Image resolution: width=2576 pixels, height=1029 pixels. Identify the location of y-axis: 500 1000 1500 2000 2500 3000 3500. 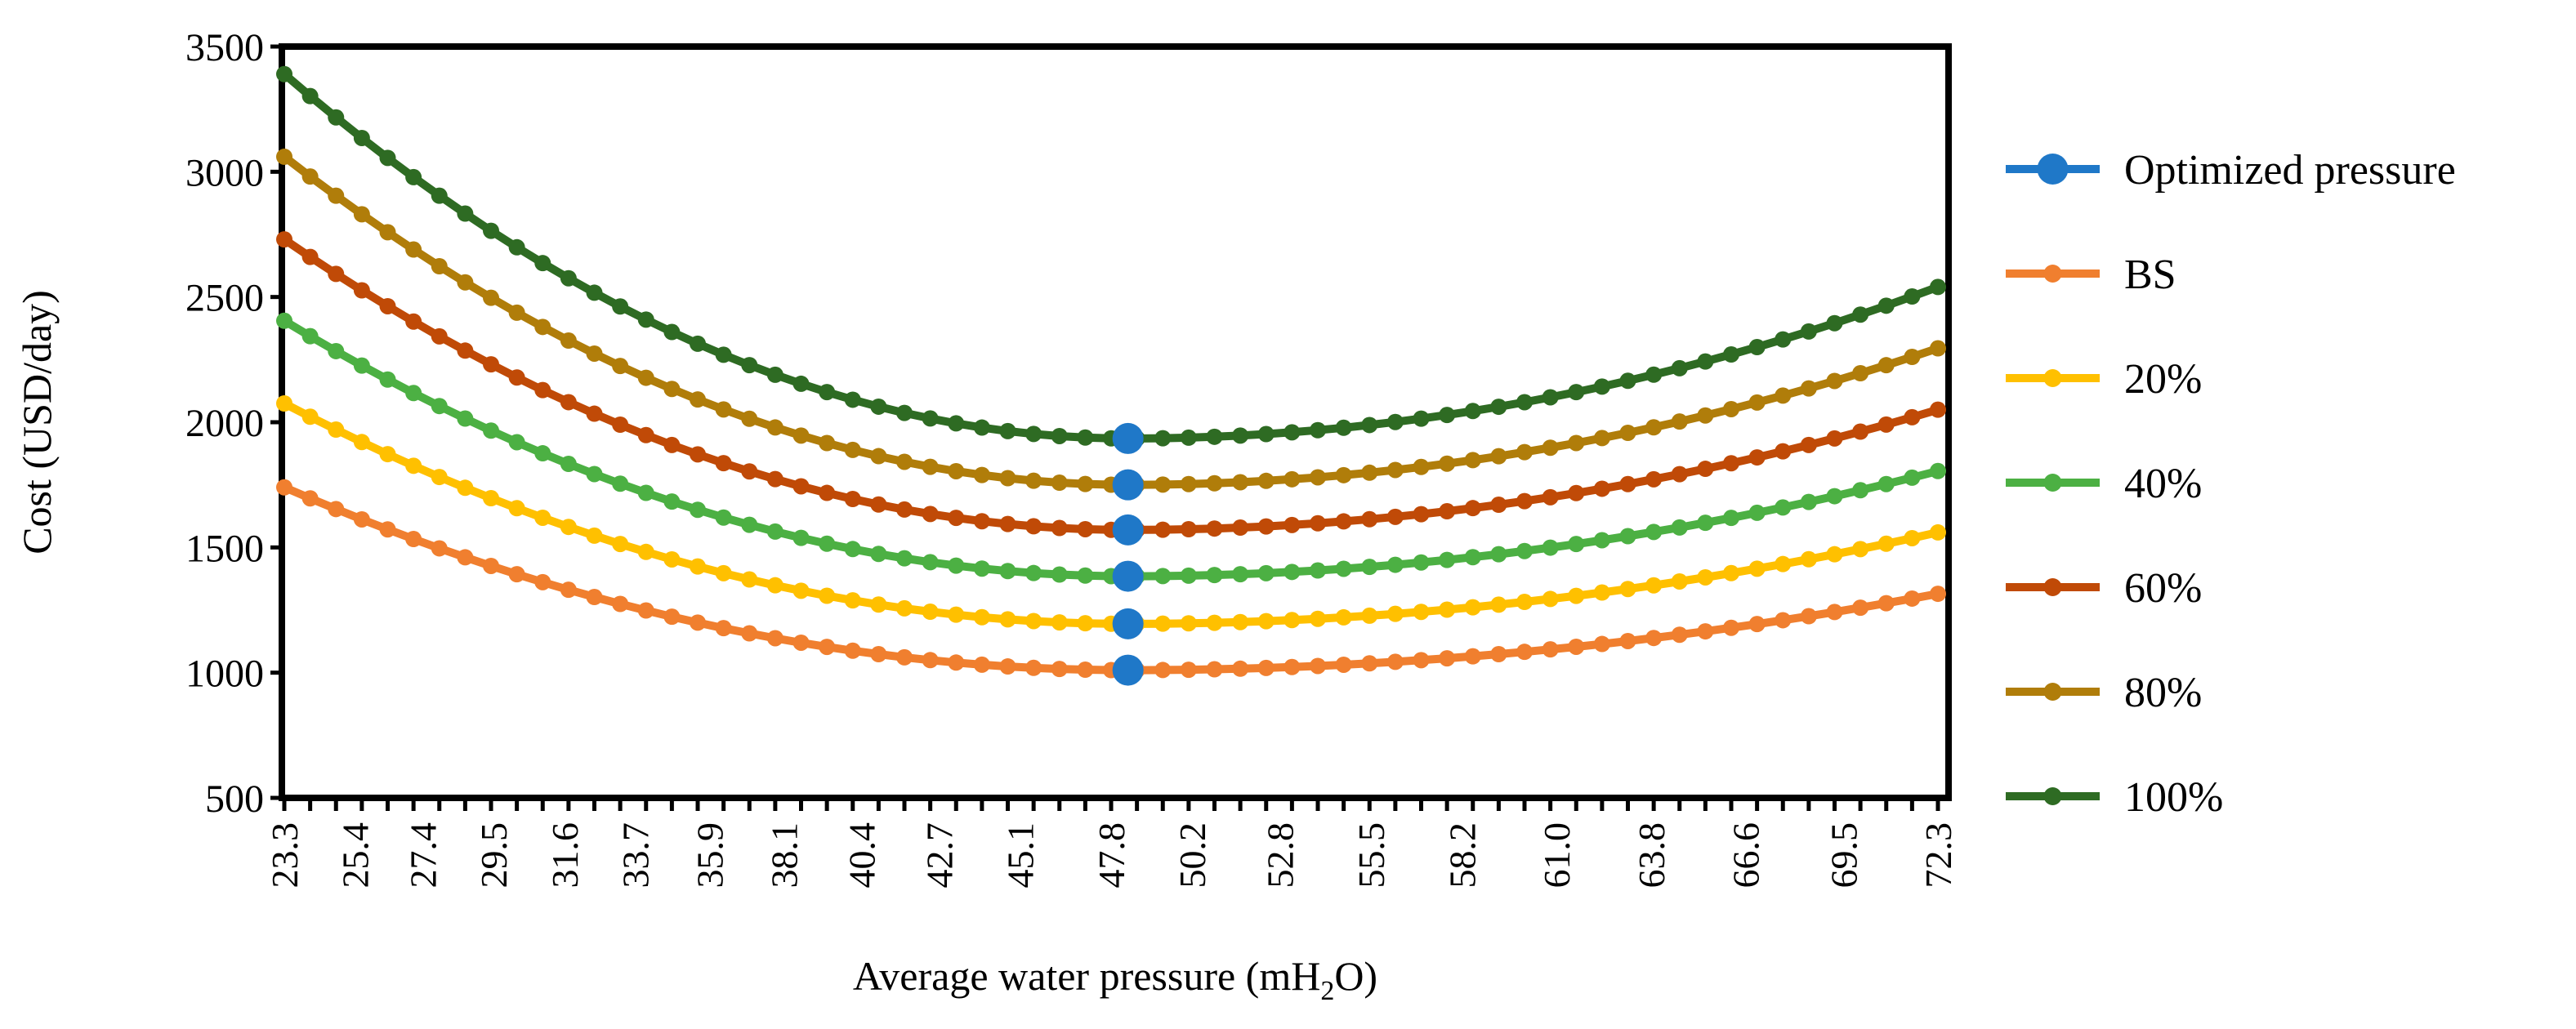
(233, 423).